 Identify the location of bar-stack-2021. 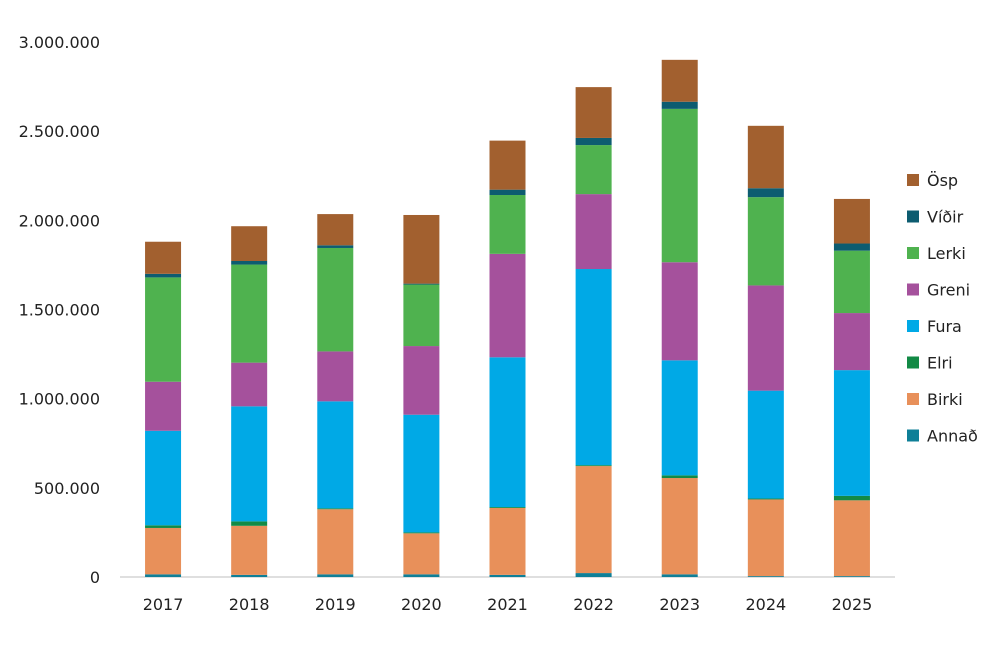
(507, 358).